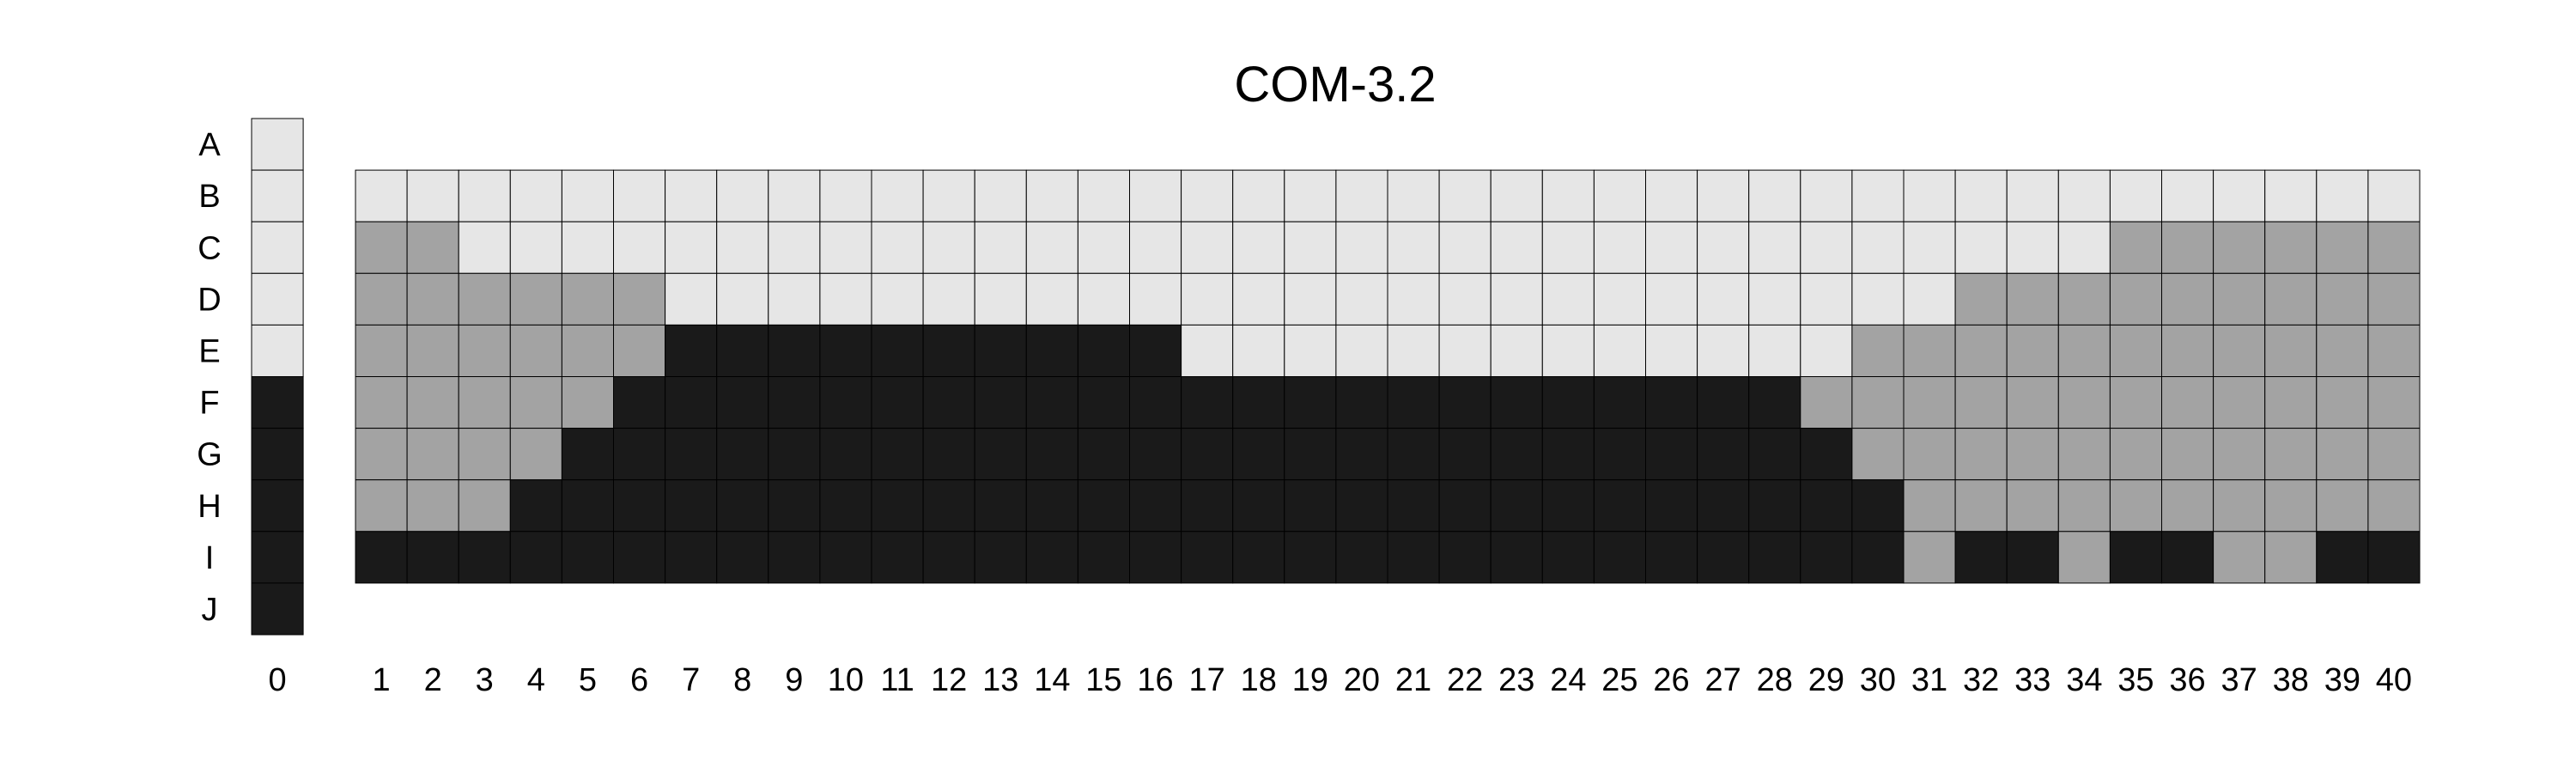  What do you see at coordinates (432, 248) in the screenshot?
I see `cell-2-c` at bounding box center [432, 248].